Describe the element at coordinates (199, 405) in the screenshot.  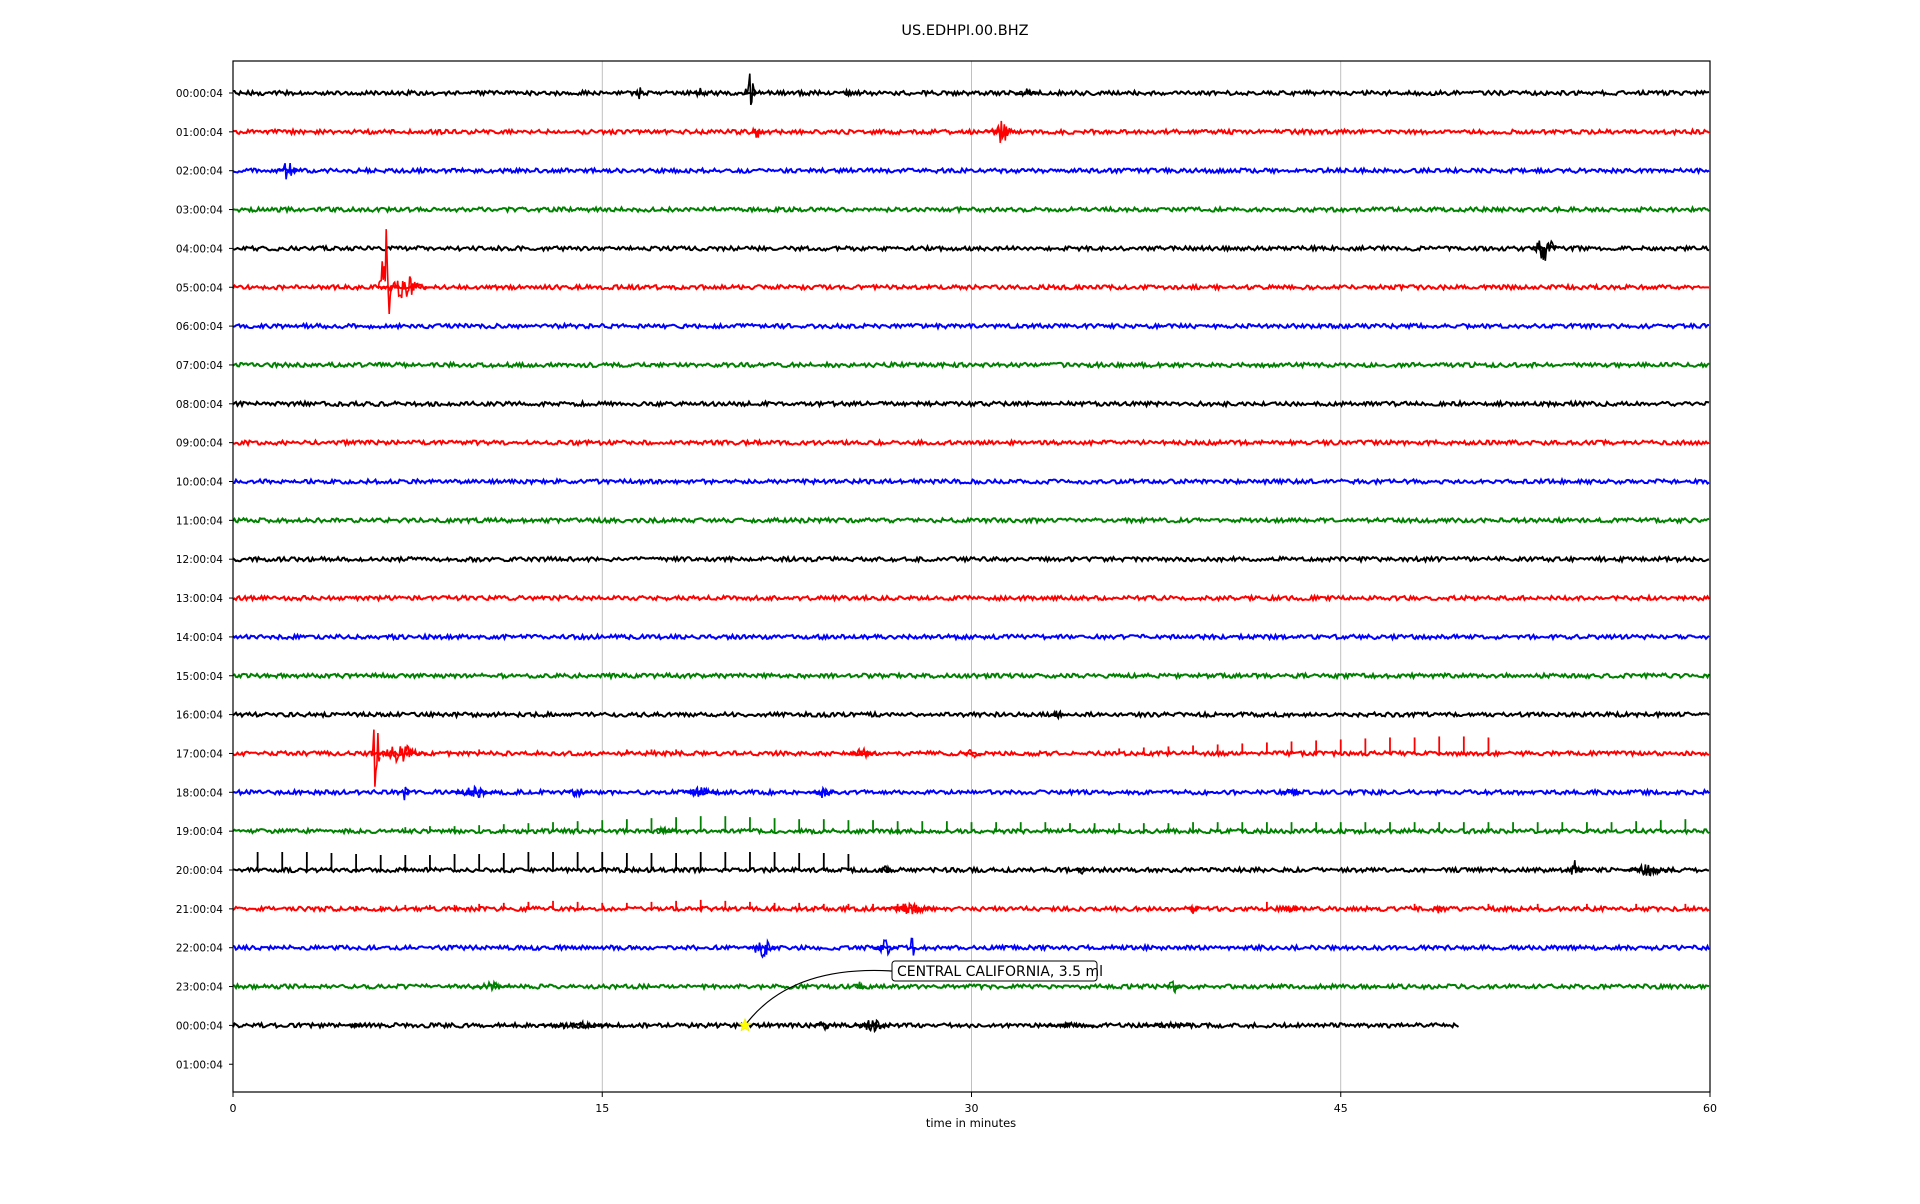
I see `y-tick-label: 08:00:04` at that location.